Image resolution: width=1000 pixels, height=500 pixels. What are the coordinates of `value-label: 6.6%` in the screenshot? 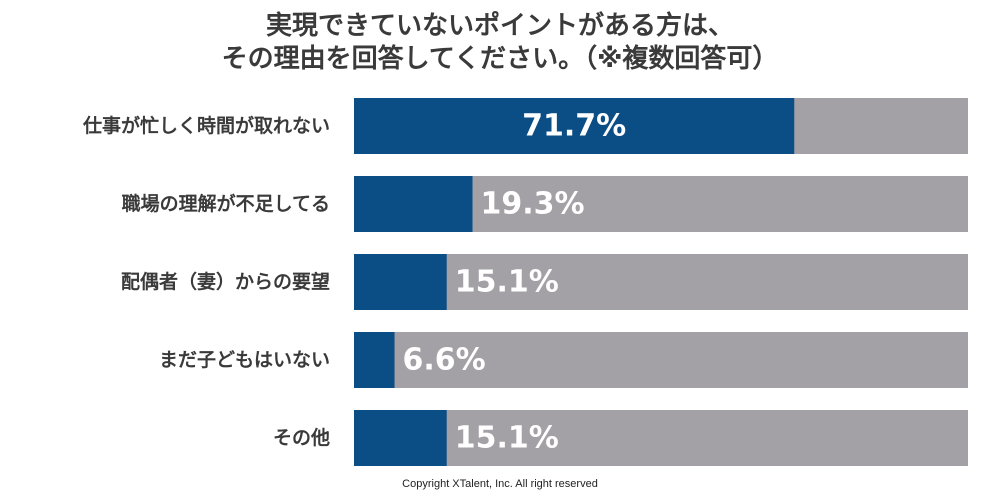 It's located at (444, 360).